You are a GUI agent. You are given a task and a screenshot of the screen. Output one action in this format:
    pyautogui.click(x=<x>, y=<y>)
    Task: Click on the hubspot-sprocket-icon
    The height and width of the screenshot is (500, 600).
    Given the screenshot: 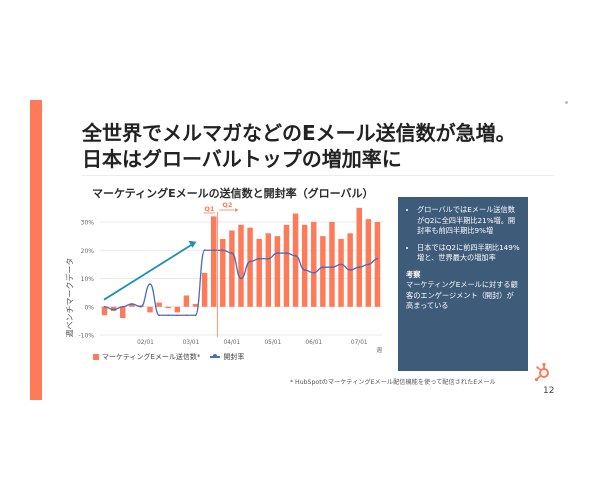 What is the action you would take?
    pyautogui.click(x=541, y=372)
    